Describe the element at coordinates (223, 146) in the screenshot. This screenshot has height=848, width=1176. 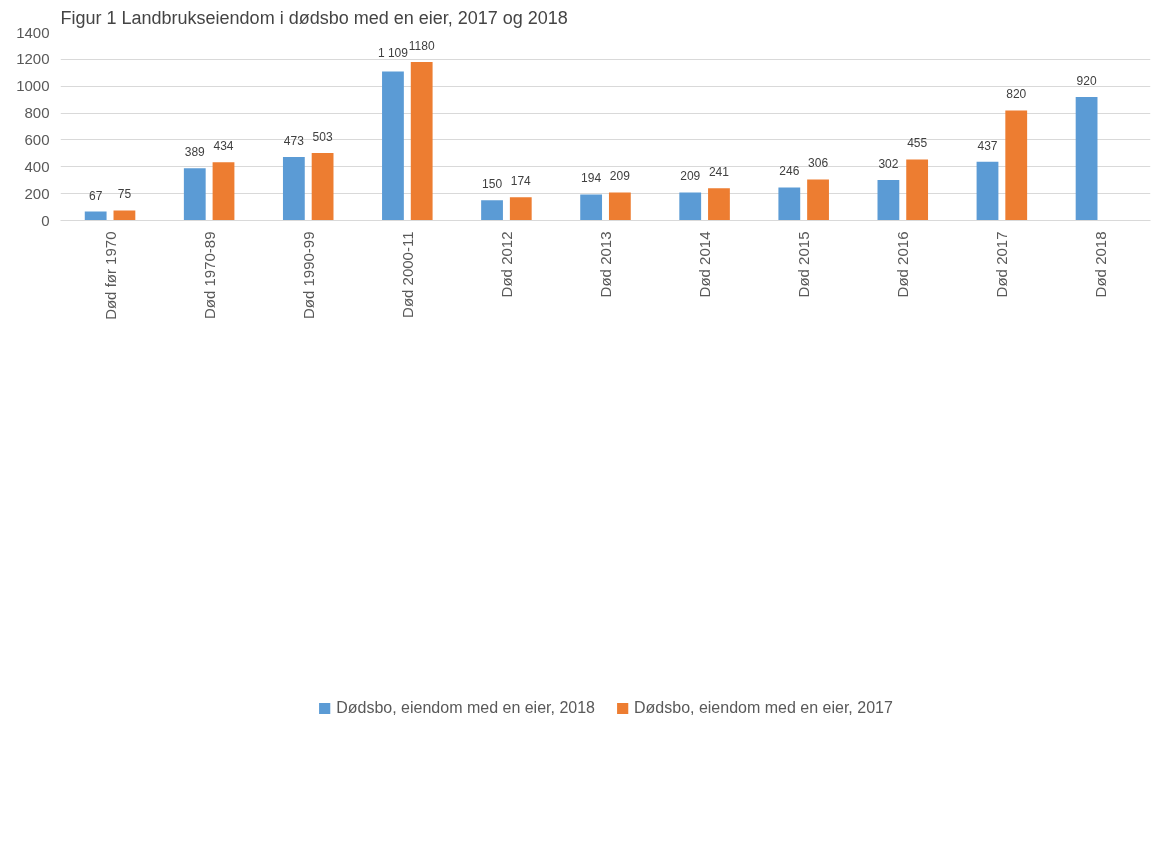
I see `data-label: 434` at that location.